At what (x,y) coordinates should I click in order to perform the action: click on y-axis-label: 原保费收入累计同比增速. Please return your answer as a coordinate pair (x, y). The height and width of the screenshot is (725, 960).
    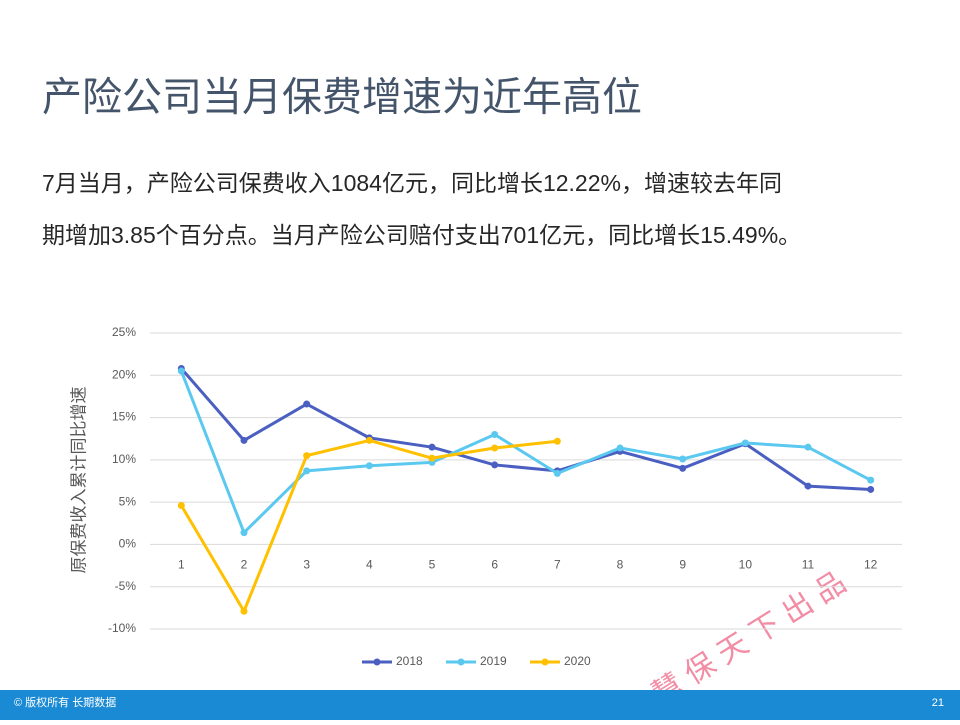
    Looking at the image, I should click on (78, 480).